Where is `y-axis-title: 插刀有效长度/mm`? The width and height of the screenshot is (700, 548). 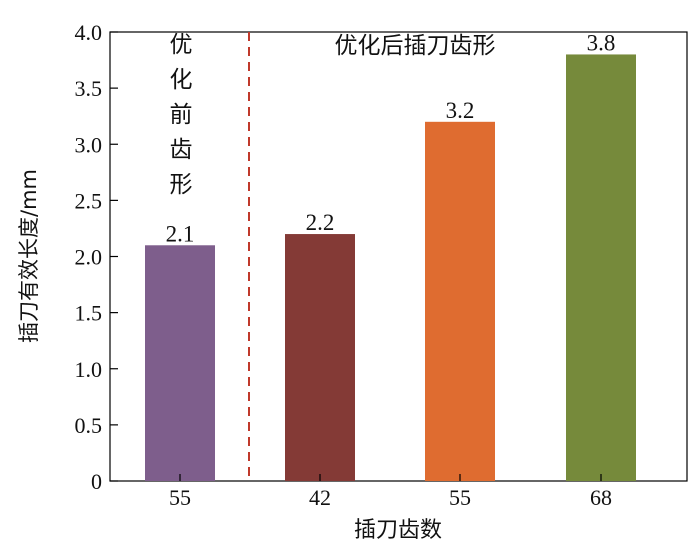 y-axis-title: 插刀有效长度/mm is located at coordinates (29, 256).